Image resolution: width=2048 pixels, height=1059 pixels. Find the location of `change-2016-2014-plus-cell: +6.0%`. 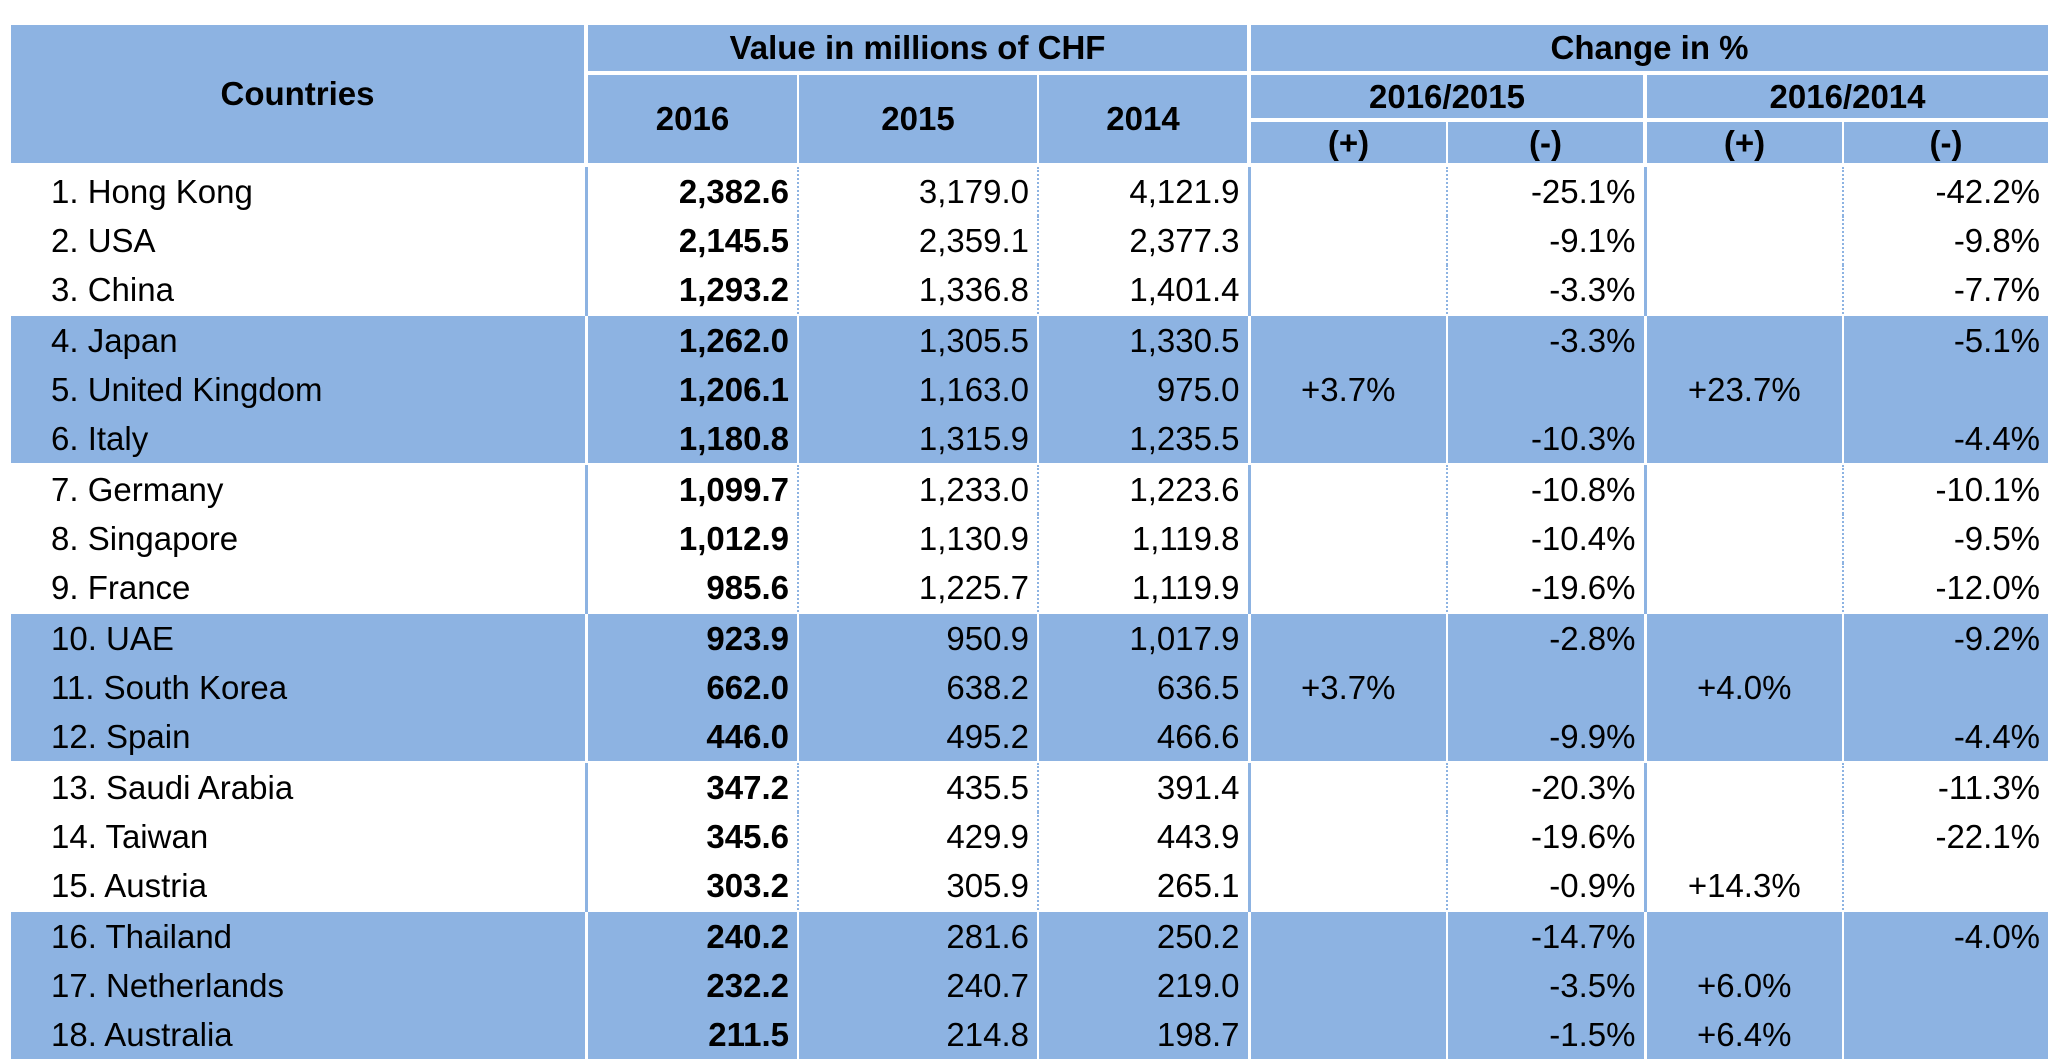

change-2016-2014-plus-cell: +6.0% is located at coordinates (1743, 985).